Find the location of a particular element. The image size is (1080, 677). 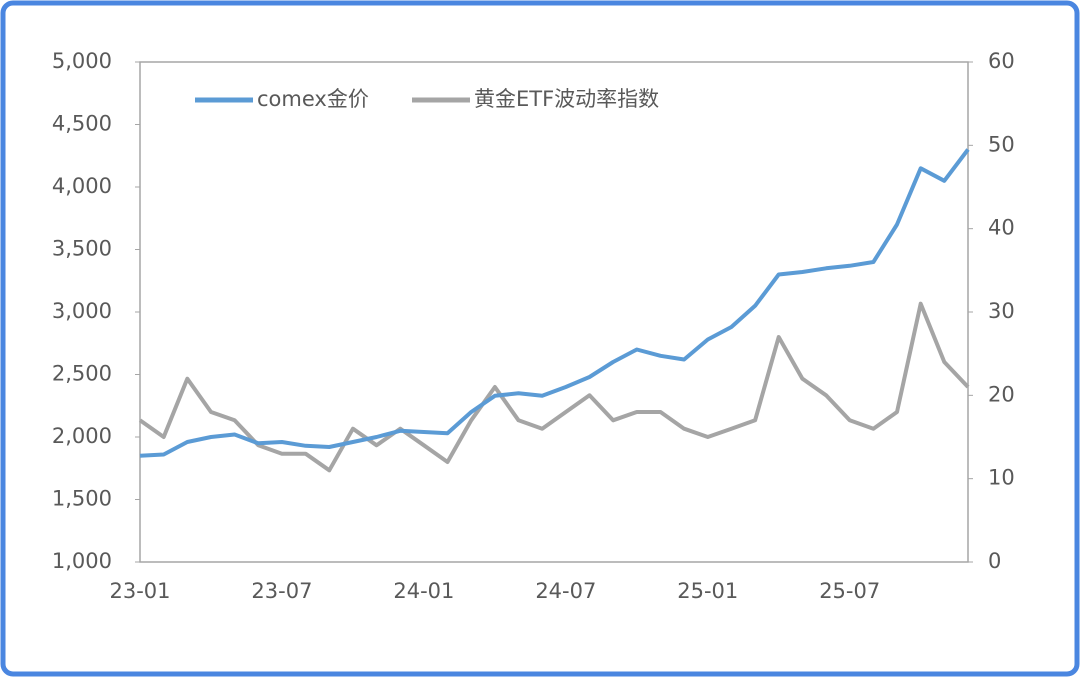

y-tick-label: 4,500 is located at coordinates (82, 124).